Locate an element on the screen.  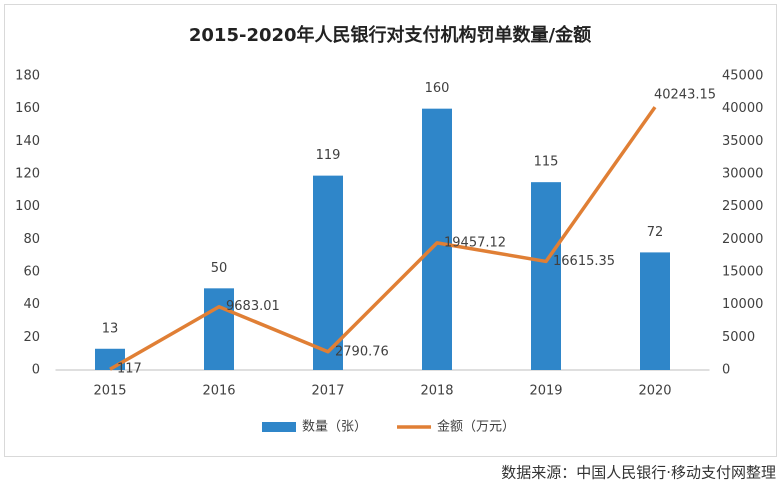
y2-tick-label: 15000 is located at coordinates (742, 272).